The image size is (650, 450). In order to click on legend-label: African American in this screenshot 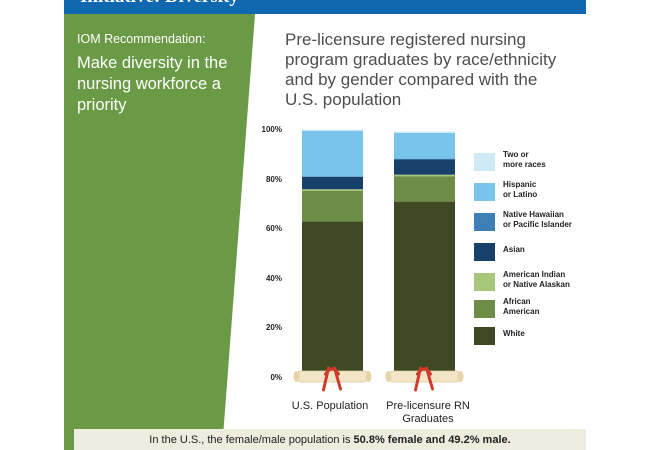, I will do `click(521, 306)`.